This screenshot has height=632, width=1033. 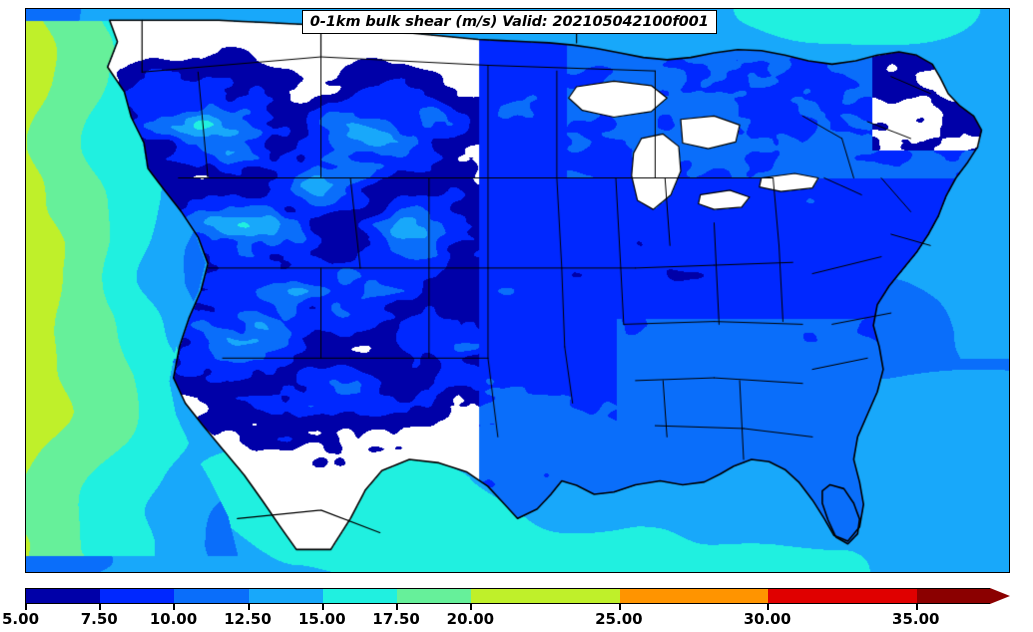 What do you see at coordinates (470, 619) in the screenshot?
I see `colorbar-tick-label-6: 20.00` at bounding box center [470, 619].